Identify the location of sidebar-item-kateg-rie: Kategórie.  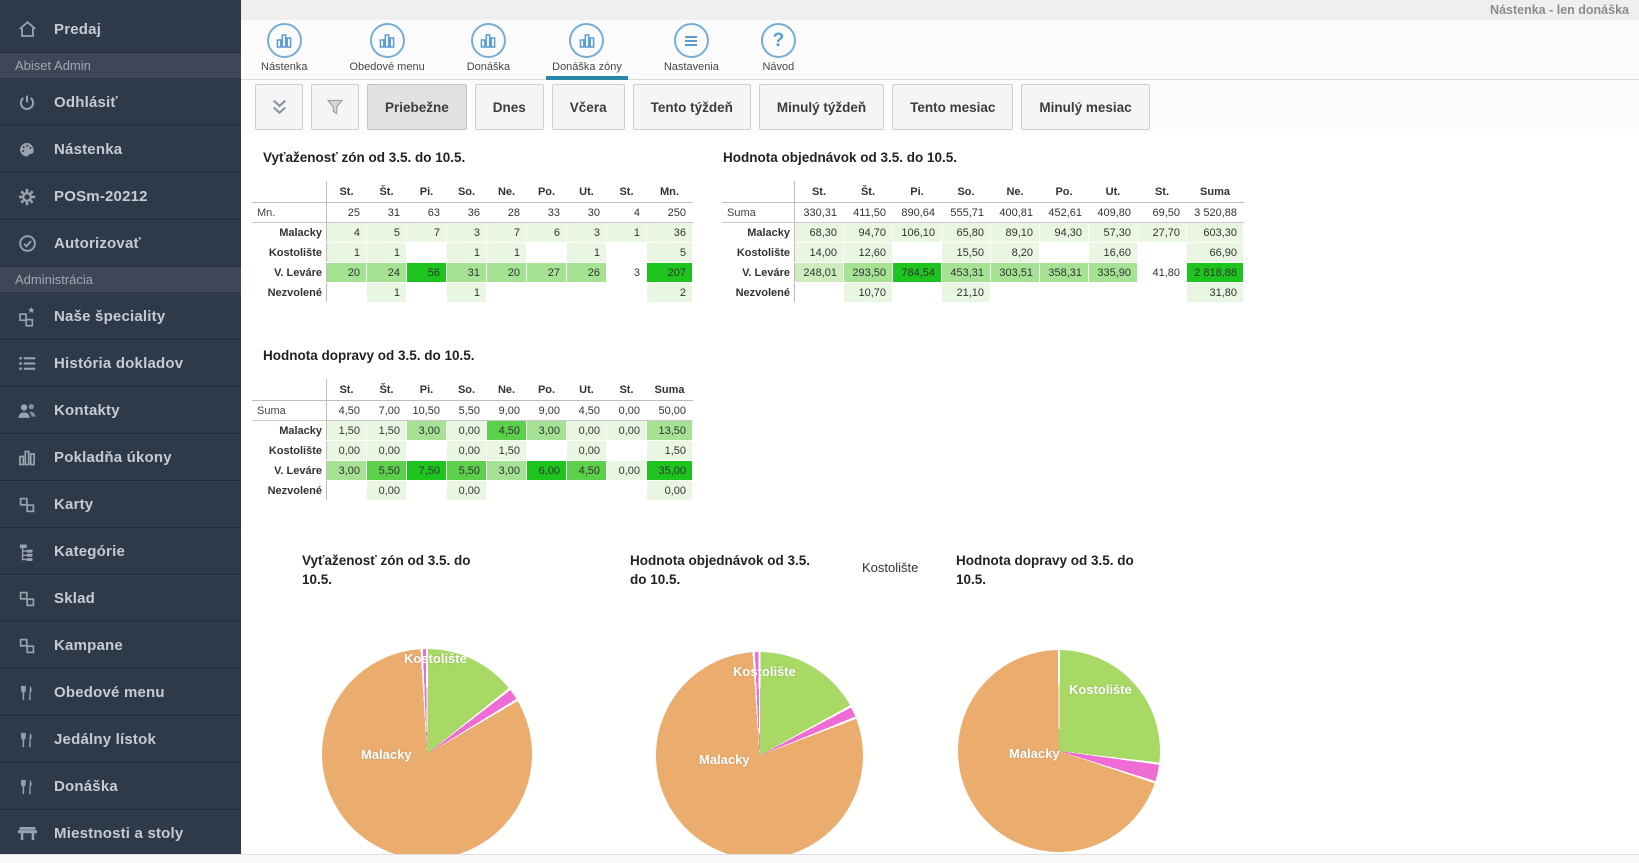
(120, 551).